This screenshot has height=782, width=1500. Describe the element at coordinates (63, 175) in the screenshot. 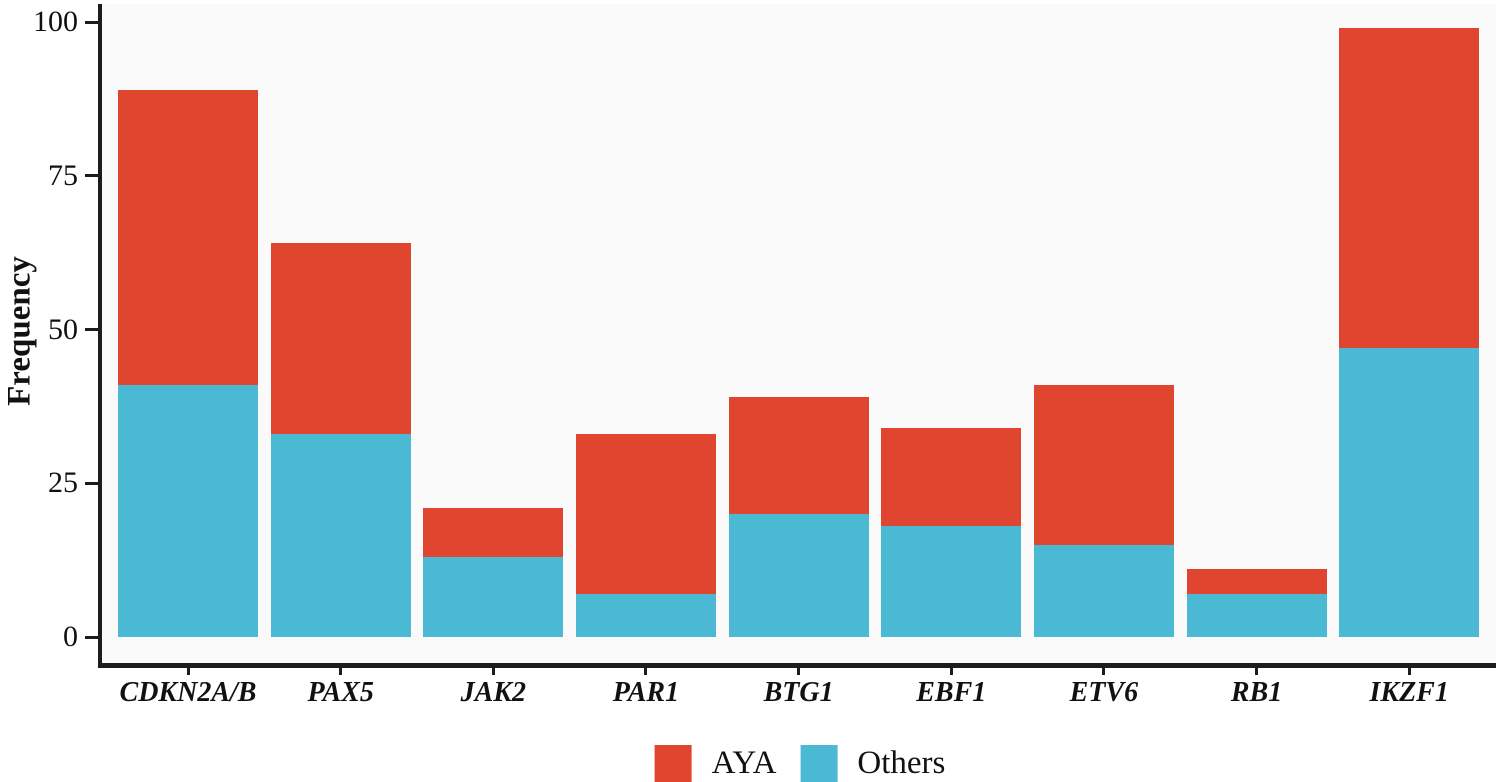

I see `y-tick-label: 75` at that location.